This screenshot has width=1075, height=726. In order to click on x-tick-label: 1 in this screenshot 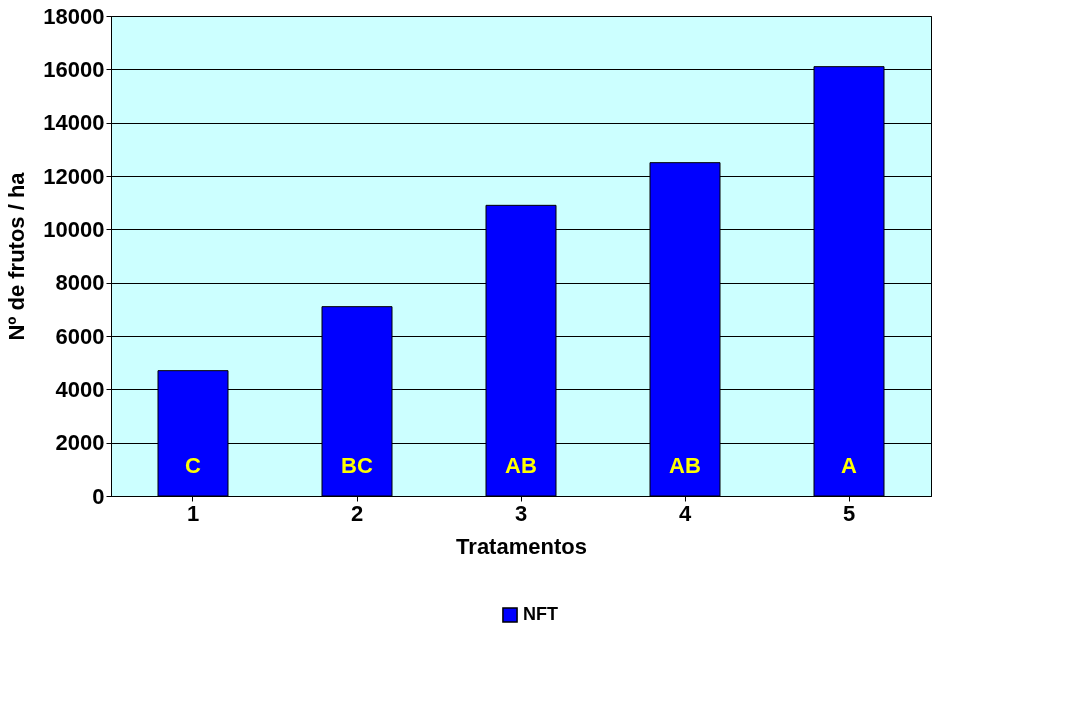, I will do `click(193, 513)`.